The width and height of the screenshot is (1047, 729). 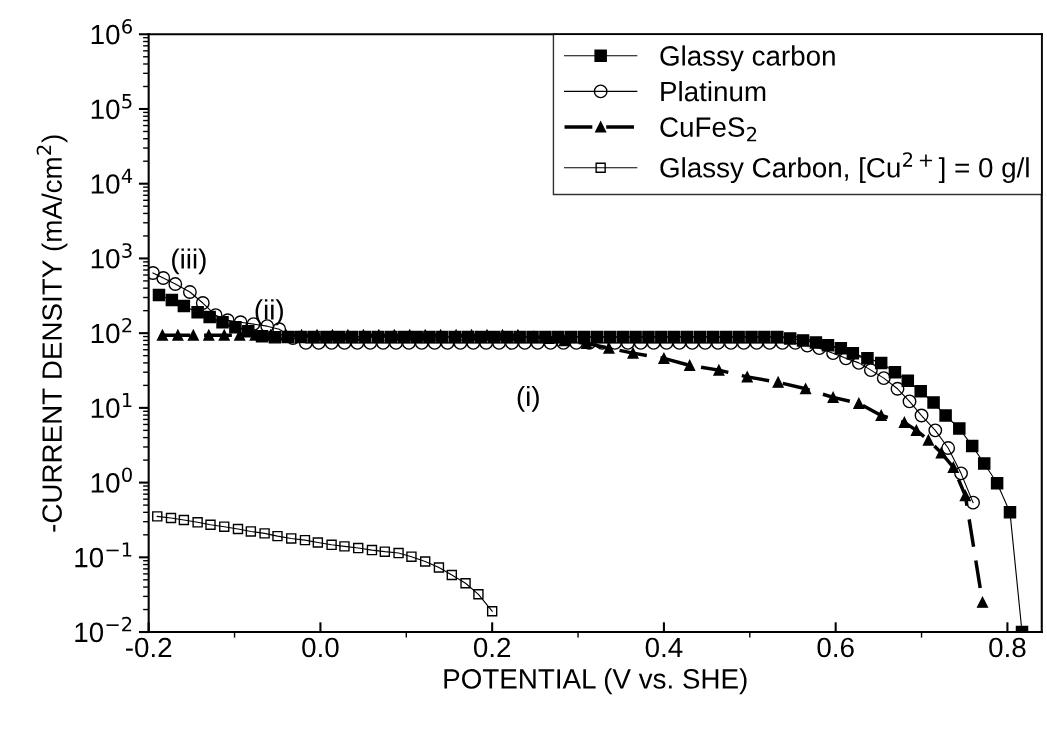 I want to click on x-tick-label: 0.6, so click(x=835, y=647).